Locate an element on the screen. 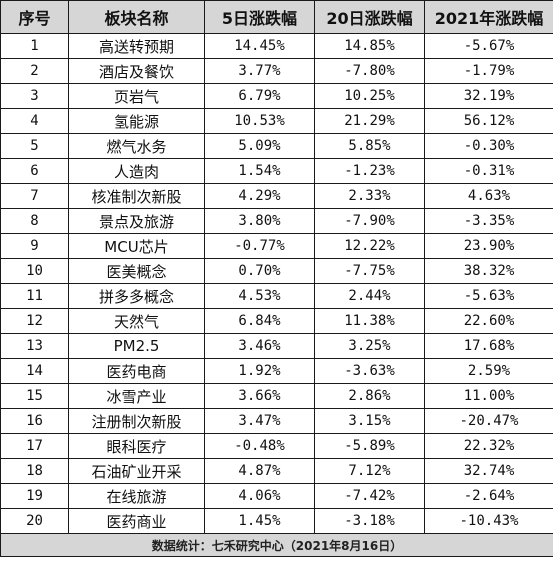 The image size is (553, 563). change-2021: 22.60% is located at coordinates (488, 321).